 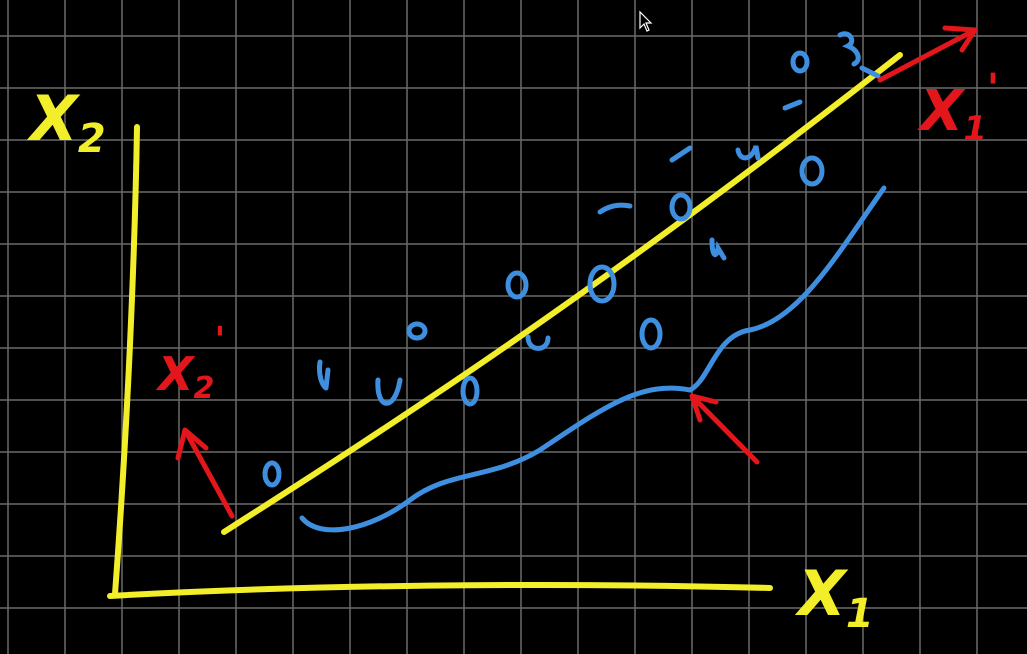 What do you see at coordinates (927, 54) in the screenshot?
I see `x1-prime-arrow` at bounding box center [927, 54].